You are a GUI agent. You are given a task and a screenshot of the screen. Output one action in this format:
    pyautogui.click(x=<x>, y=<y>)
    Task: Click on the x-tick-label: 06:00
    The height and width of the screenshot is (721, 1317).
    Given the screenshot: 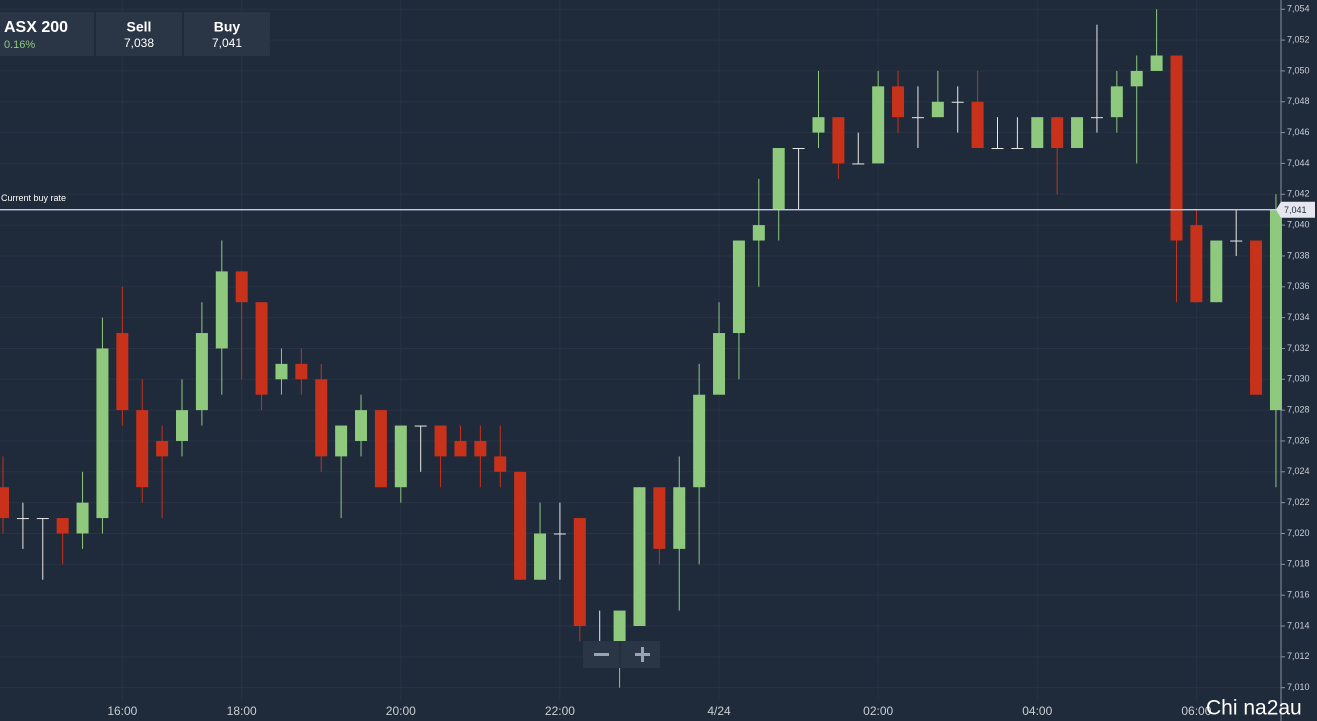 What is the action you would take?
    pyautogui.click(x=1196, y=711)
    